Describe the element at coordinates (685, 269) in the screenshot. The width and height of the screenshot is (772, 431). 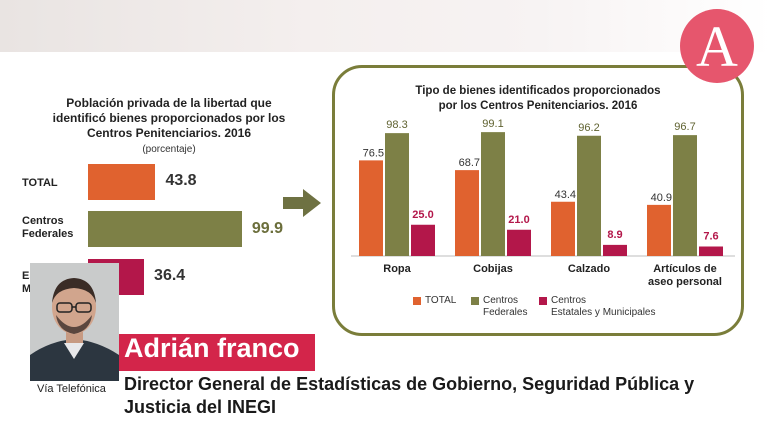
I see `category-label-3: Artículos de` at that location.